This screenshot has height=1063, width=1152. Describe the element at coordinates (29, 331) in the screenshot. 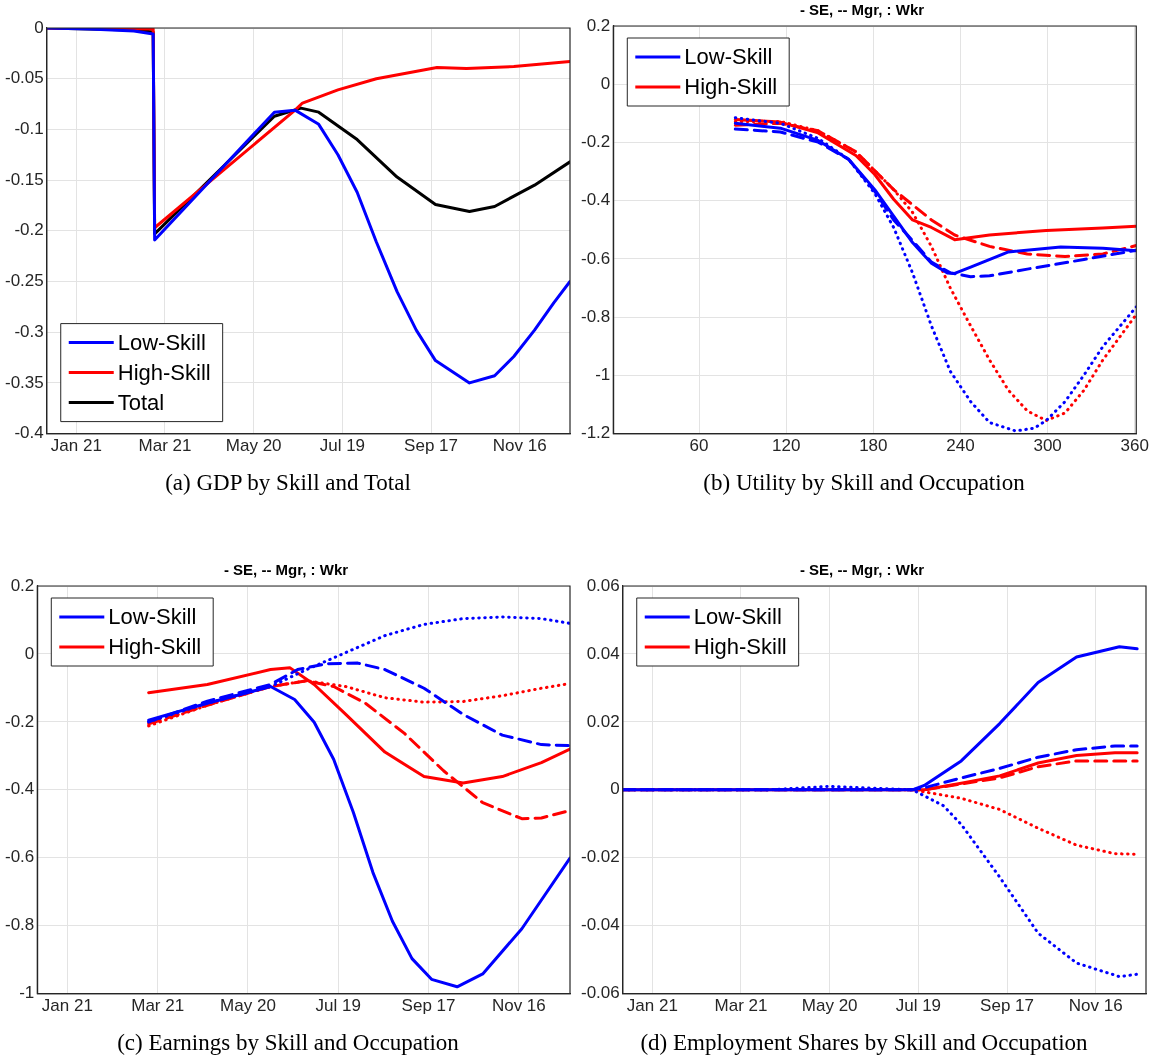

I see `y-tick-label: -0.3` at that location.